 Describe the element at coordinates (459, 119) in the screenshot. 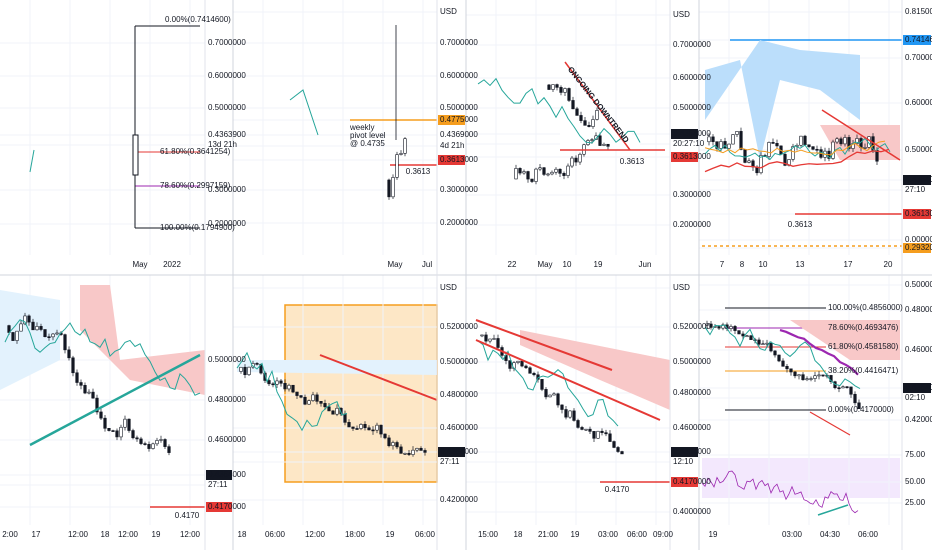

I see `price-label: 0.4775000` at that location.